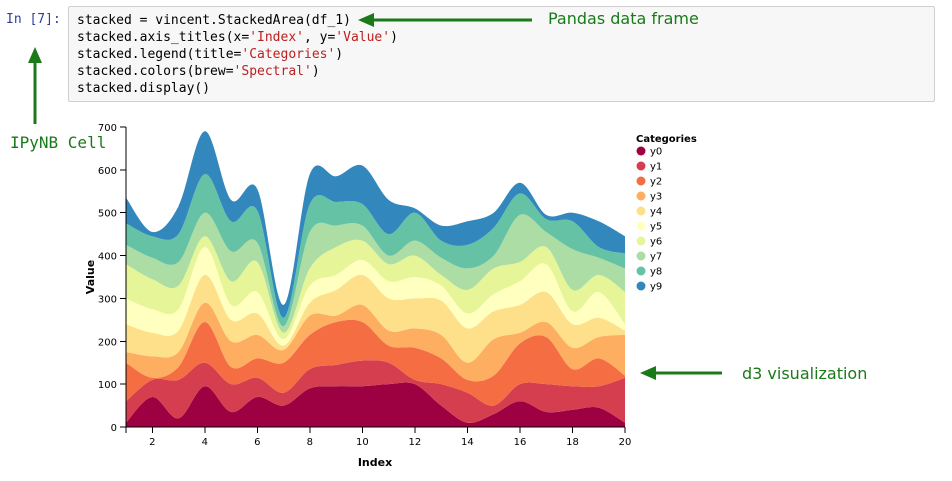 This screenshot has width=952, height=481. I want to click on legend-swatch-y7, so click(641, 256).